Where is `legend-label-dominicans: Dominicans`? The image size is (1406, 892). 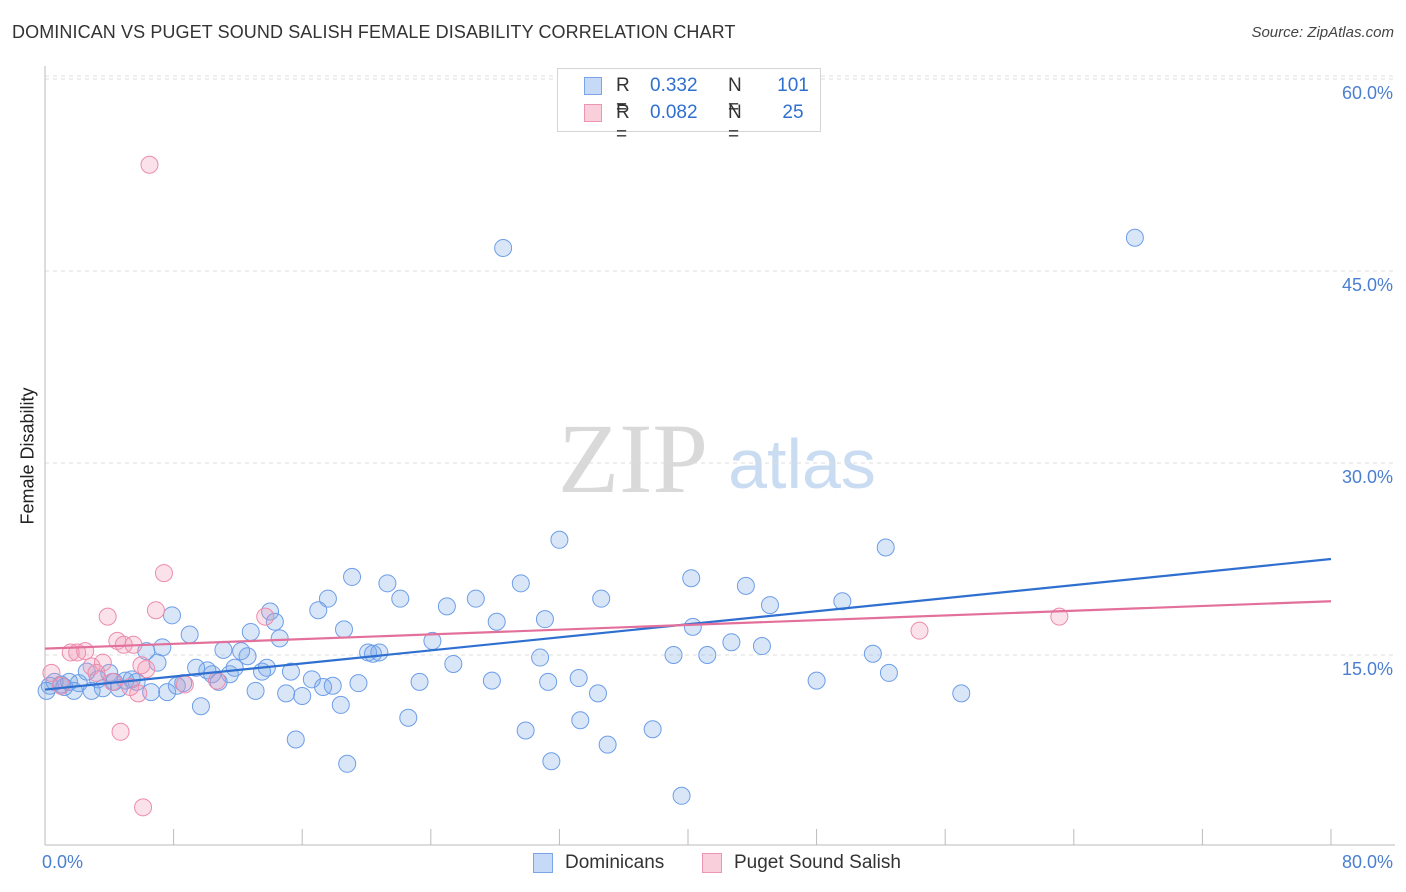 legend-label-dominicans: Dominicans is located at coordinates (615, 862).